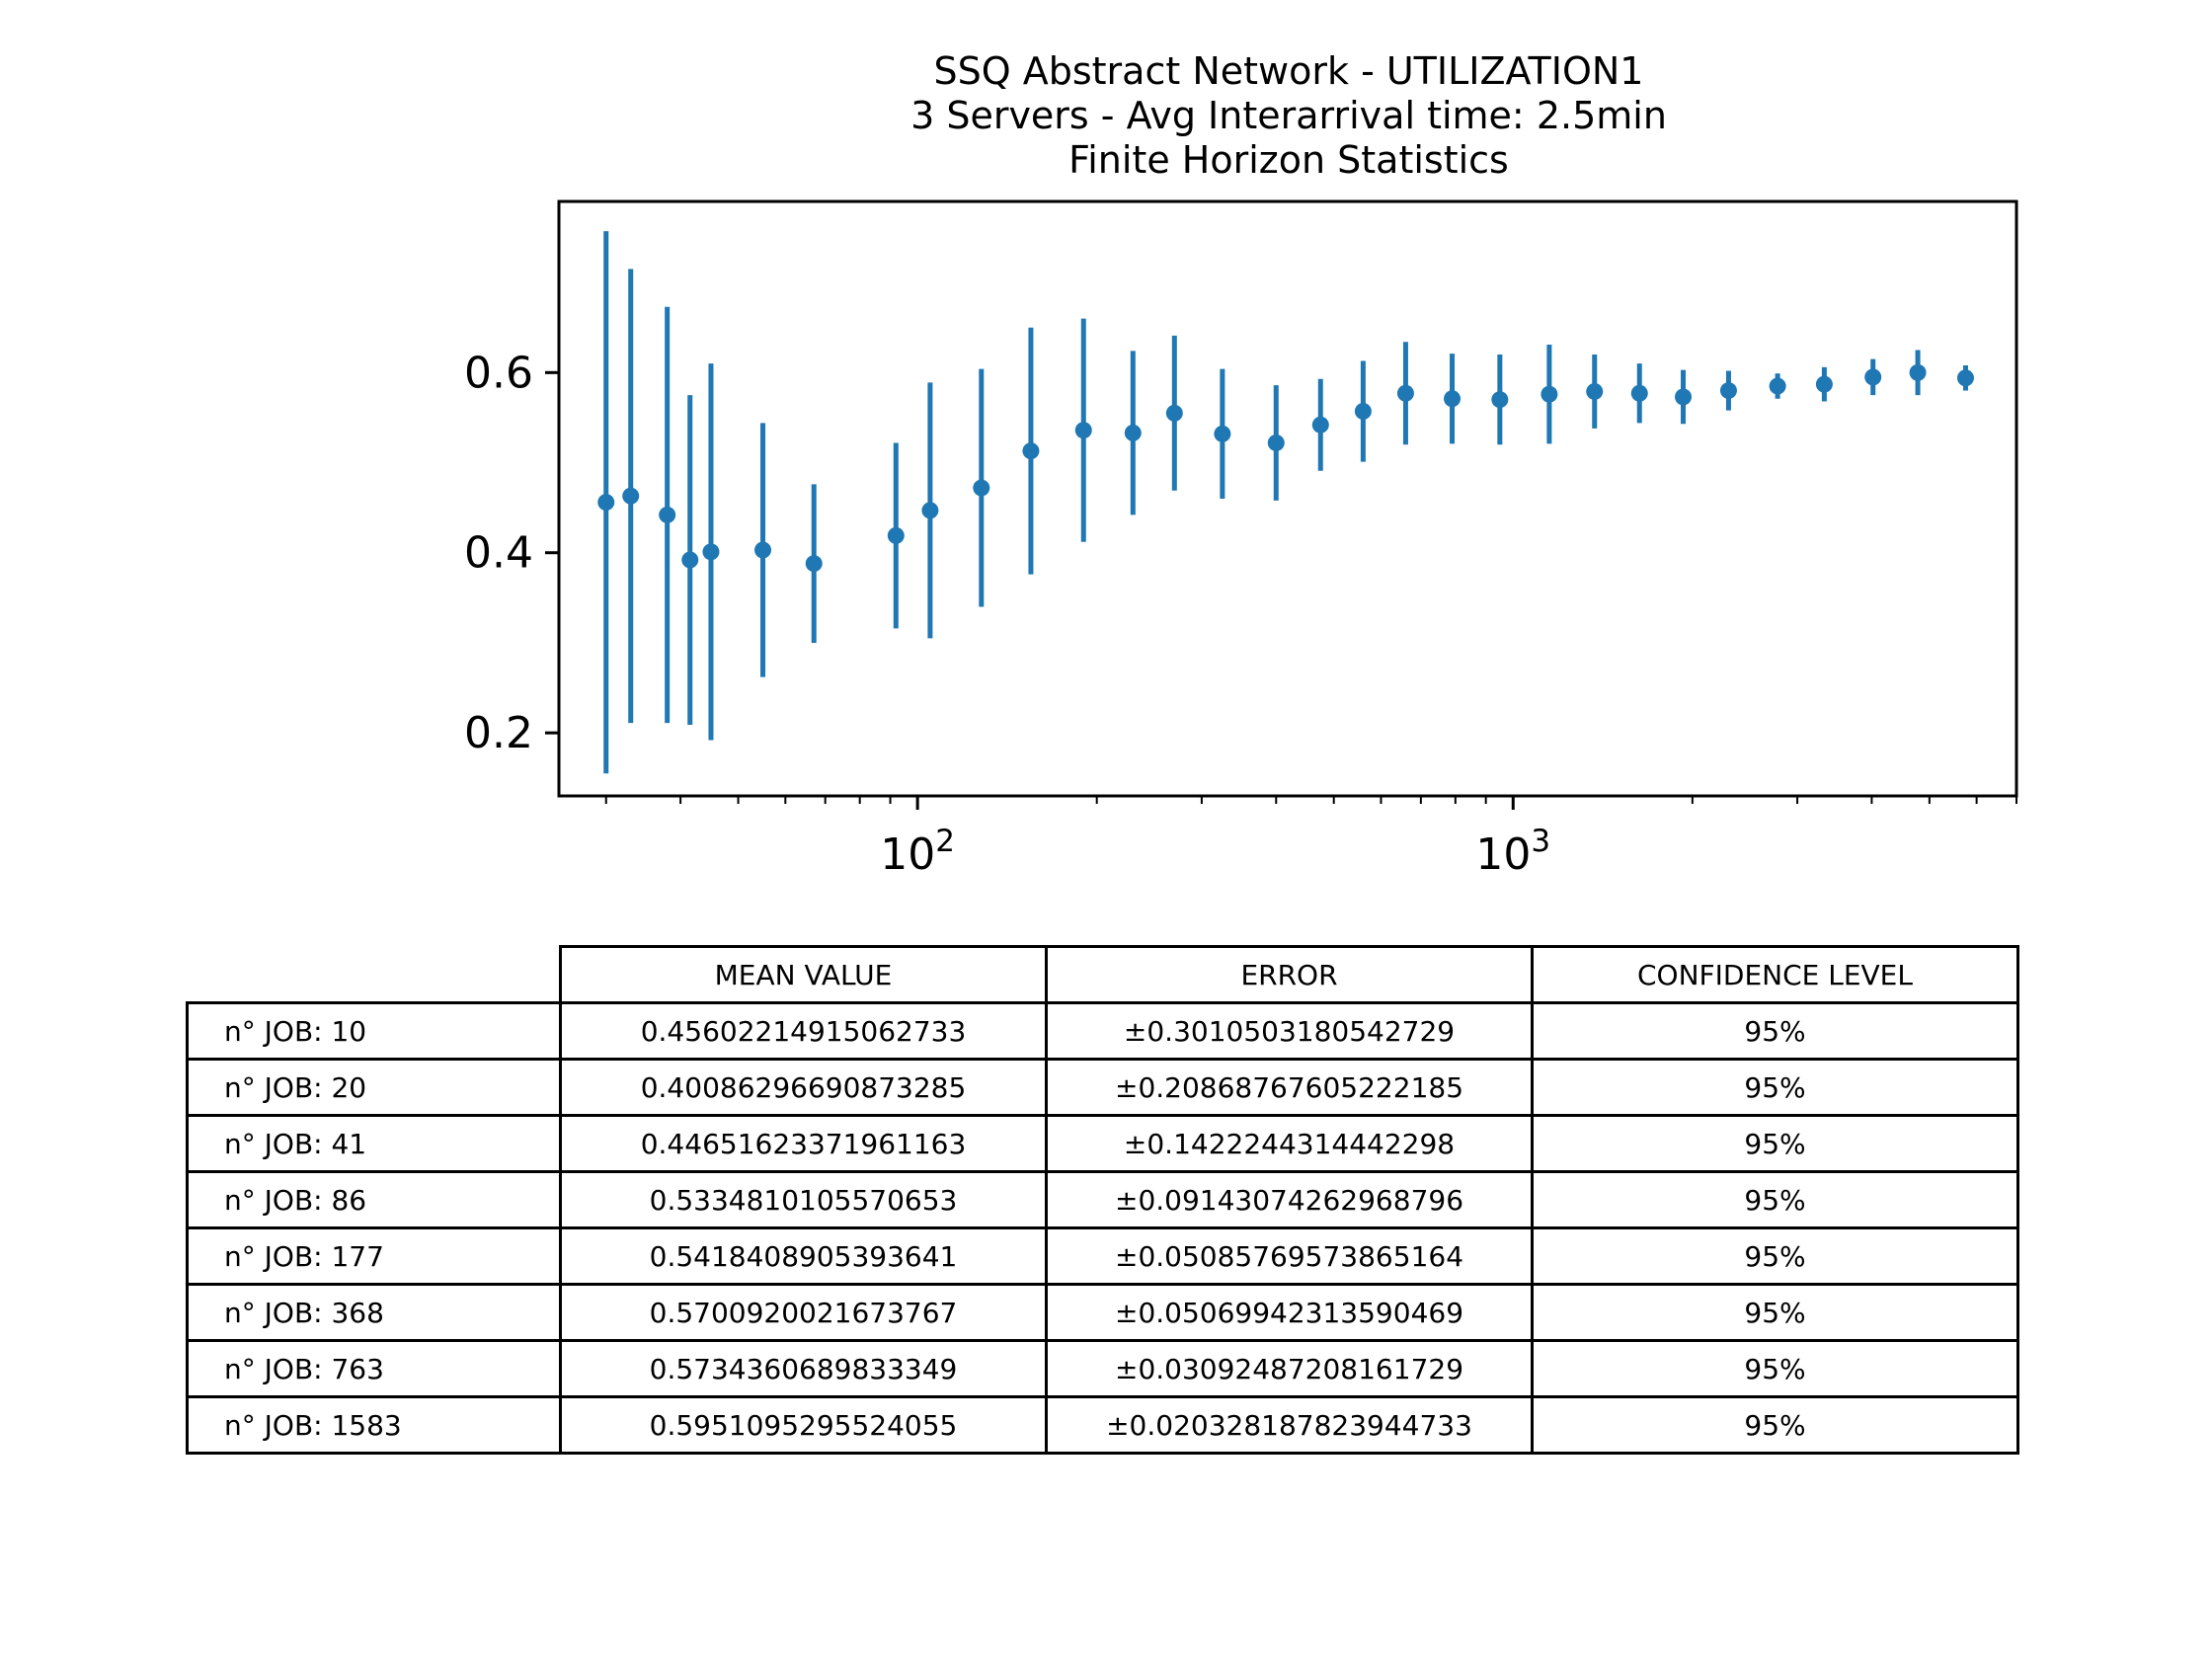 The height and width of the screenshot is (1659, 2212). I want to click on row-label-cell: n° JOB: 1583, so click(374, 1425).